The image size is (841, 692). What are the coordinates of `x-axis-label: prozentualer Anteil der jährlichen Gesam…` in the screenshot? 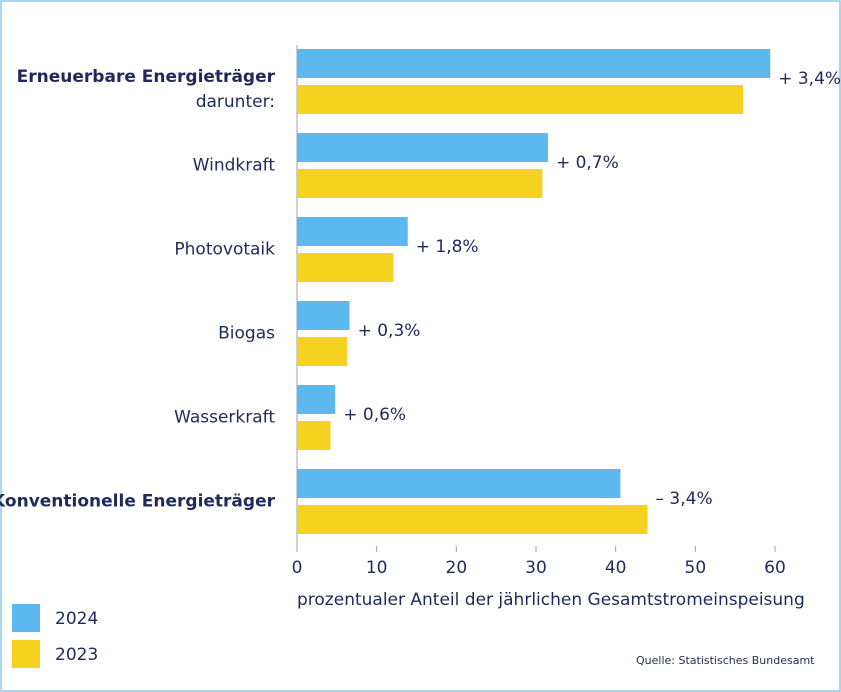 It's located at (551, 600).